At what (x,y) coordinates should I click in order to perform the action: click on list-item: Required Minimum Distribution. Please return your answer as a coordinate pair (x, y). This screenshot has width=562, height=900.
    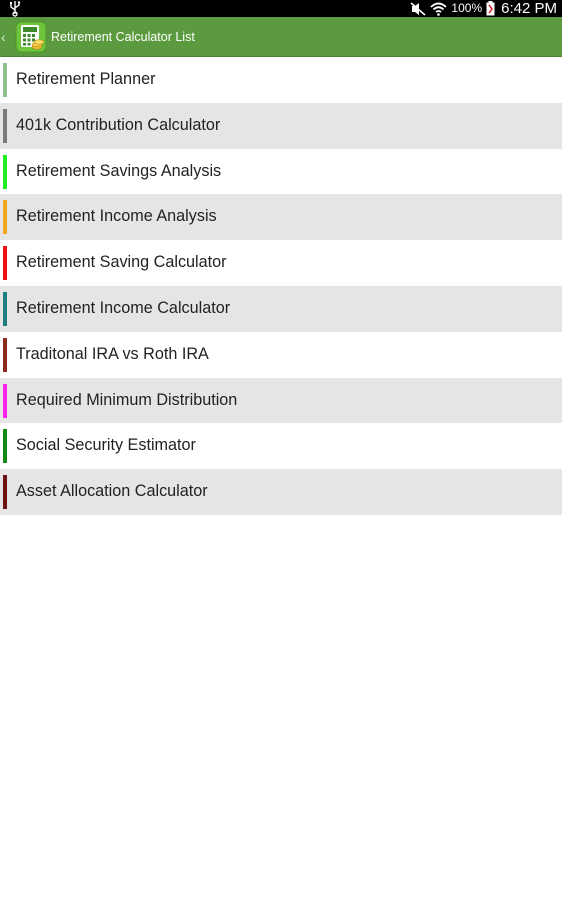
    Looking at the image, I should click on (281, 400).